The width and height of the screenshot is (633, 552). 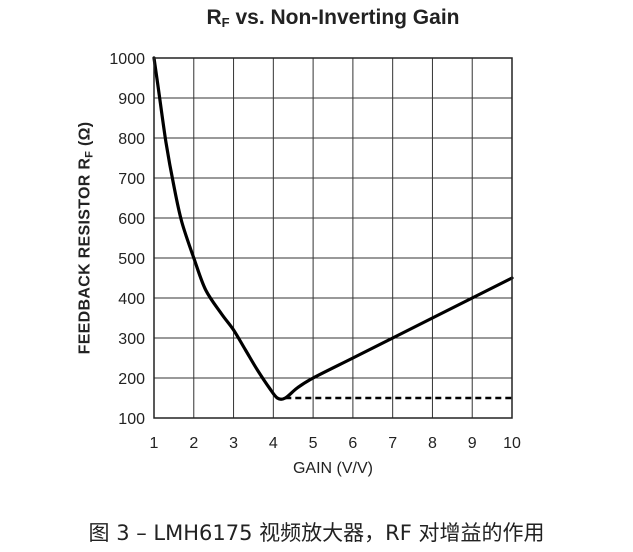 I want to click on x-tick-label: 6, so click(x=352, y=443).